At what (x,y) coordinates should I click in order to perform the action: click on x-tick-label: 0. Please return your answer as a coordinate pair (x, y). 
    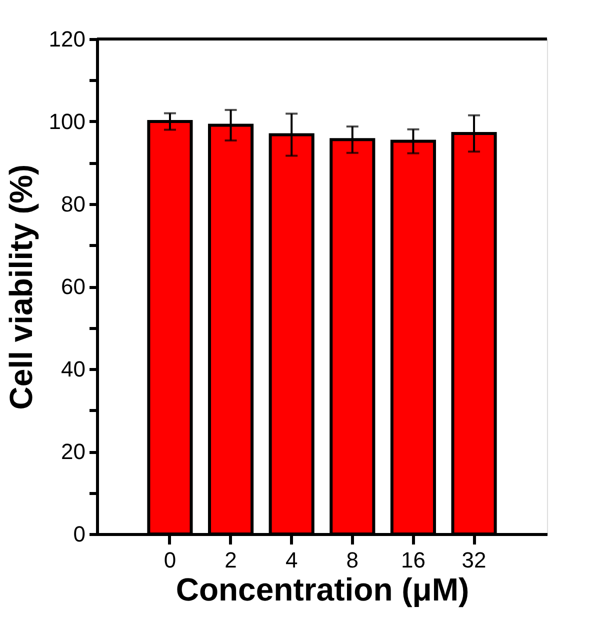
    Looking at the image, I should click on (170, 560).